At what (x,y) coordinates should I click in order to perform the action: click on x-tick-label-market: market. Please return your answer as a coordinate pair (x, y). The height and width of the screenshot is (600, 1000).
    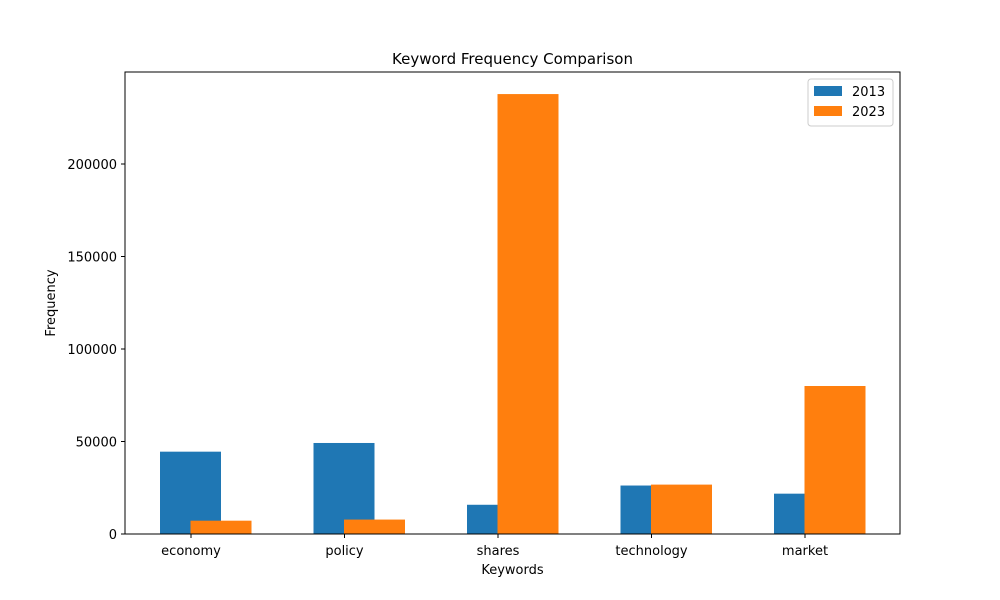
    Looking at the image, I should click on (805, 551).